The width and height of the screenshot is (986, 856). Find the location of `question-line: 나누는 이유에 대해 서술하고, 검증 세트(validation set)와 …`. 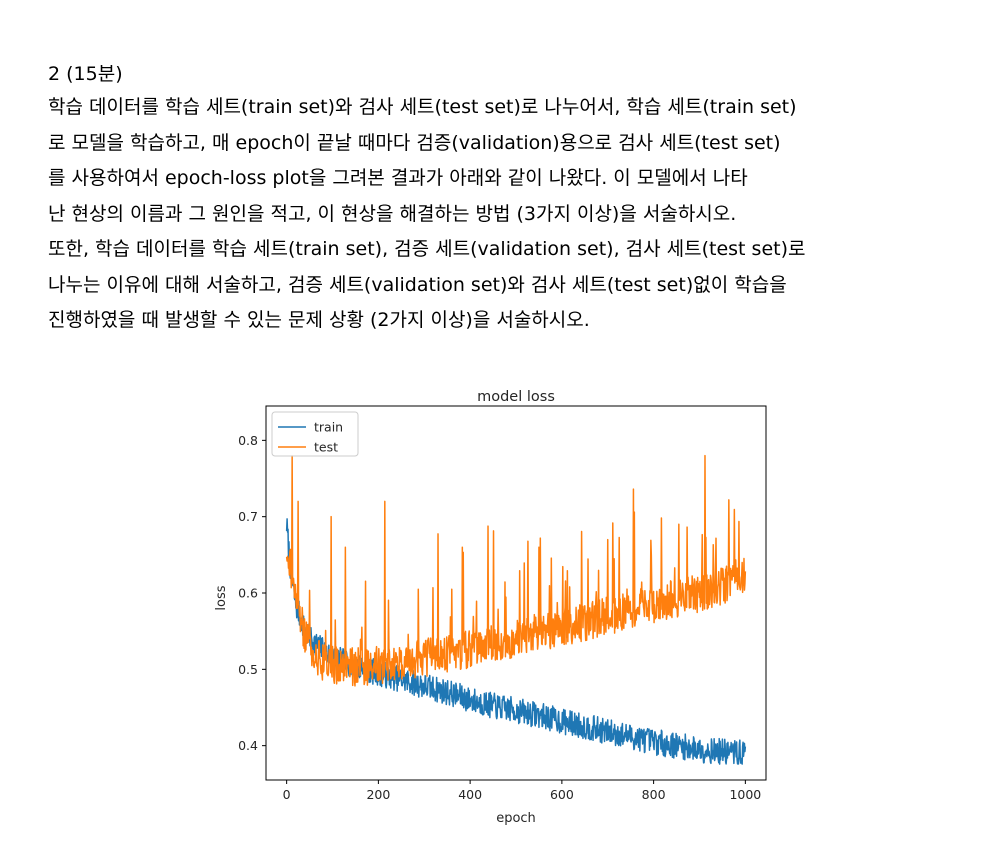

question-line: 나누는 이유에 대해 서술하고, 검증 세트(validation set)와 … is located at coordinates (417, 284).